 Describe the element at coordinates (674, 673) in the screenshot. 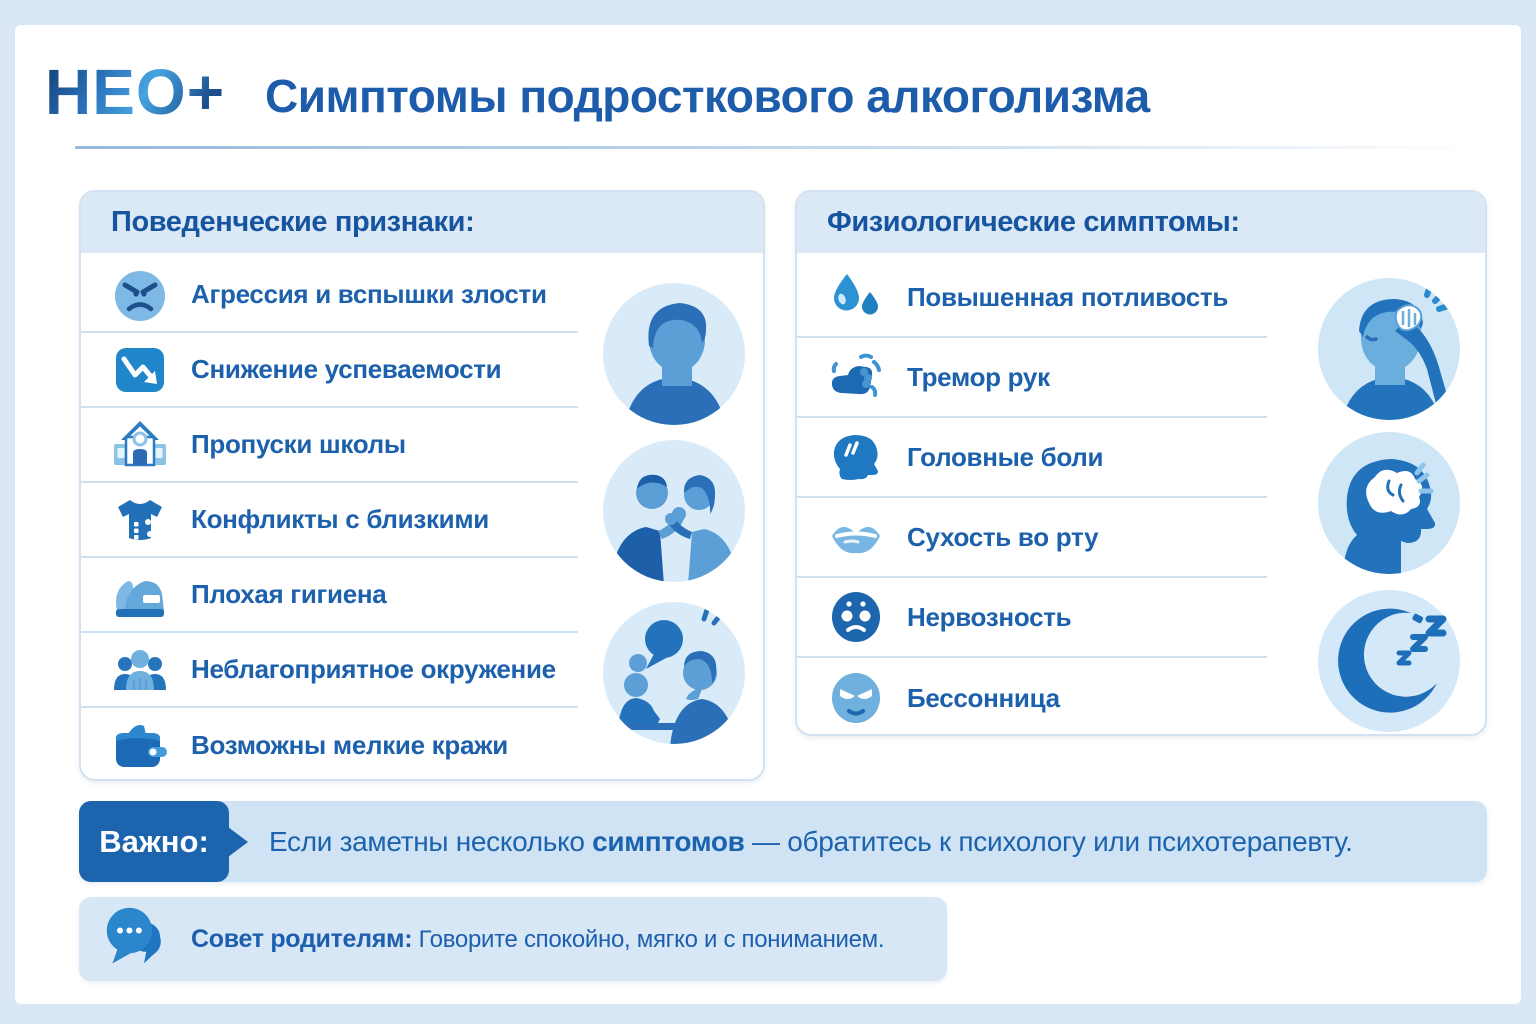

I see `illustration-parent-teen-talk` at that location.